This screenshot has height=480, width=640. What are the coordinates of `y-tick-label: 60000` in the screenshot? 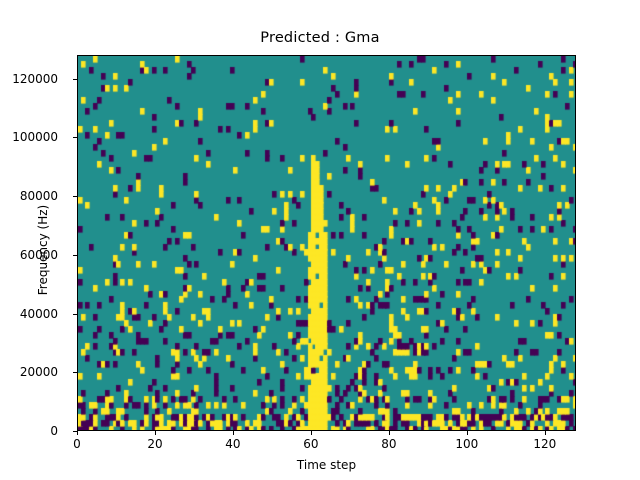 It's located at (38, 254).